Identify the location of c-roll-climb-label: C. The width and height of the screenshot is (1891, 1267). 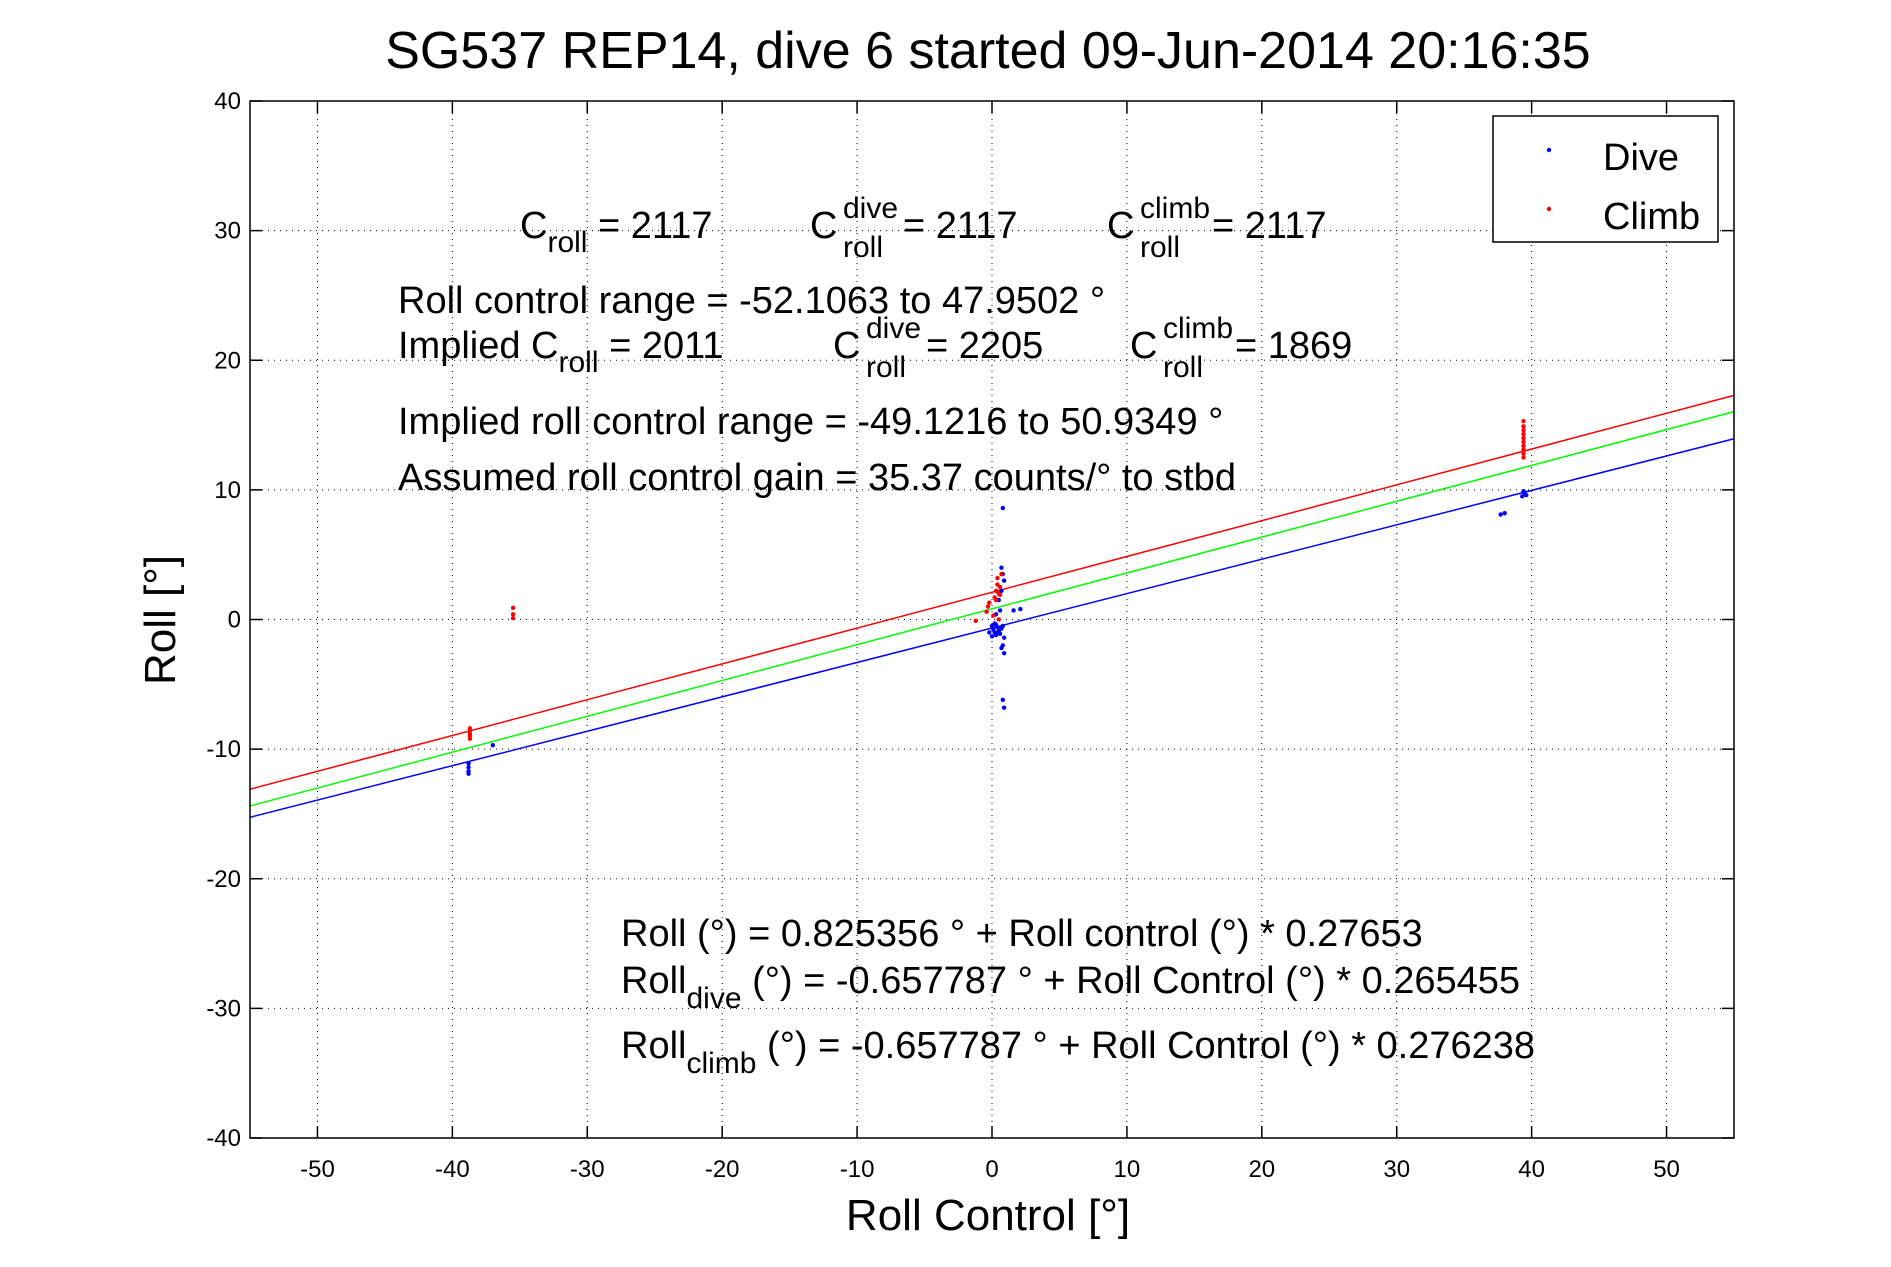
(1120, 226).